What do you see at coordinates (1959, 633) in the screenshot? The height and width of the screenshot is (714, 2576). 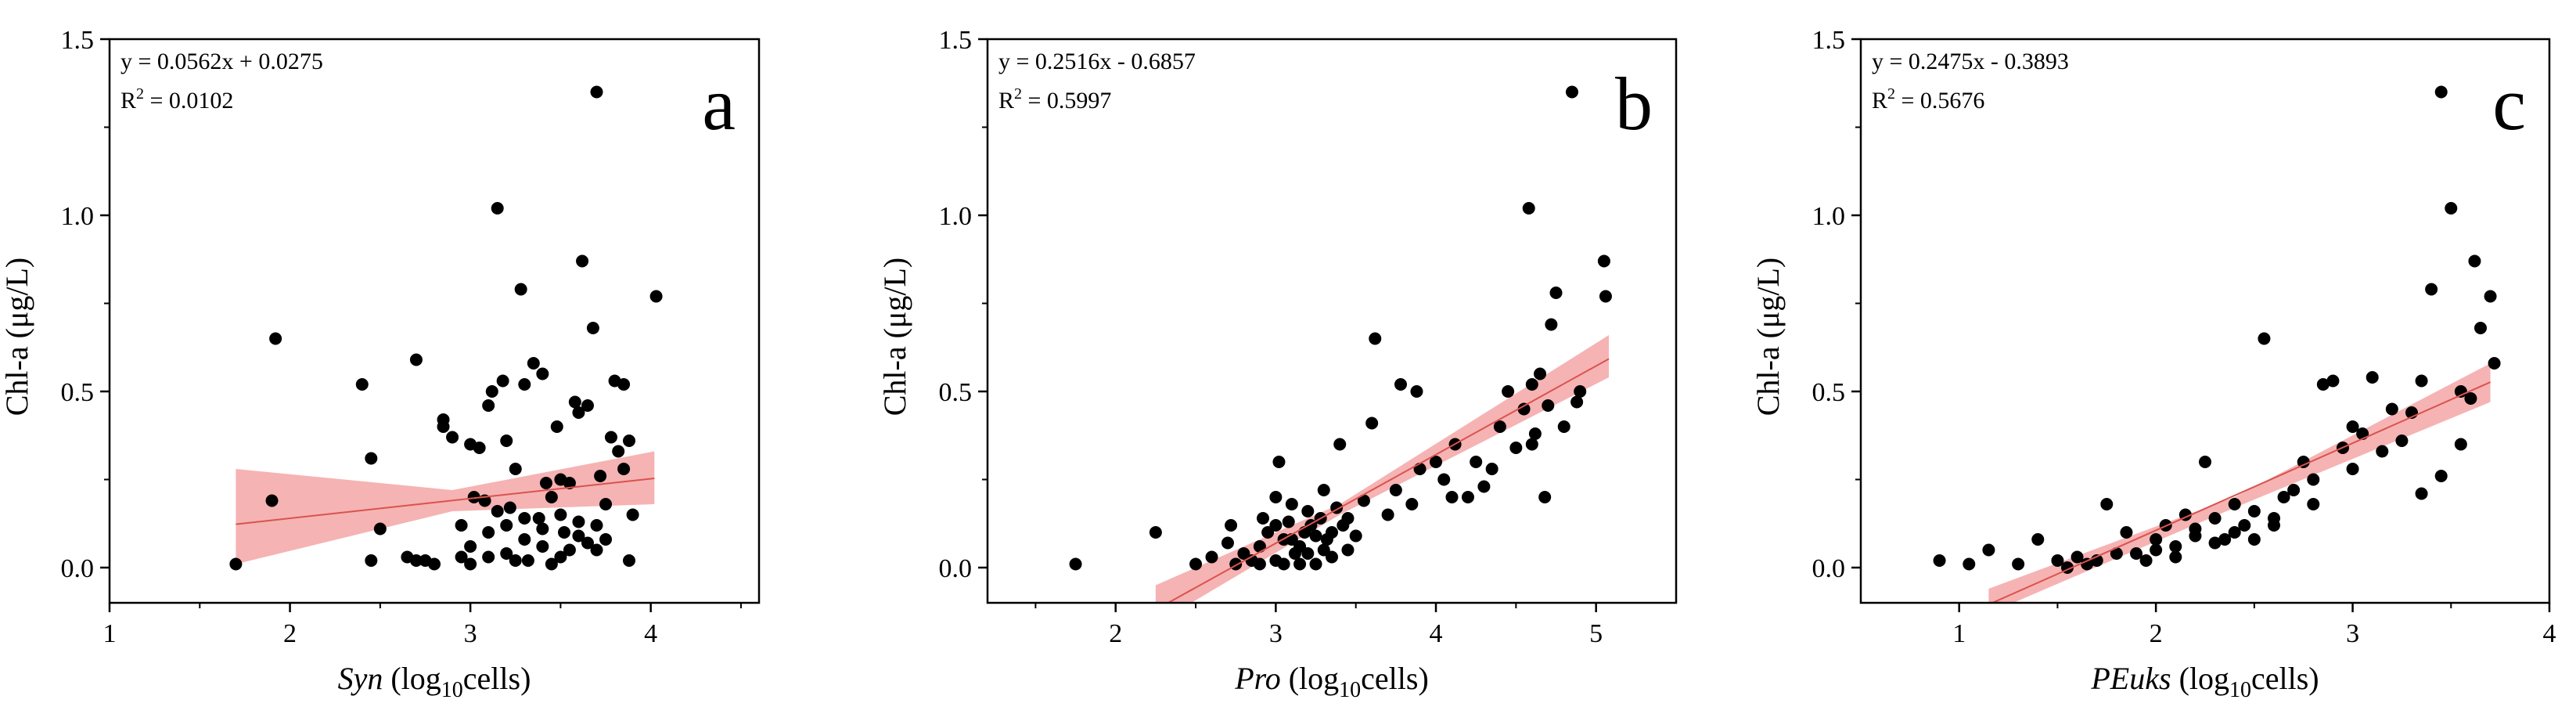 I see `x-tick-label: 1` at bounding box center [1959, 633].